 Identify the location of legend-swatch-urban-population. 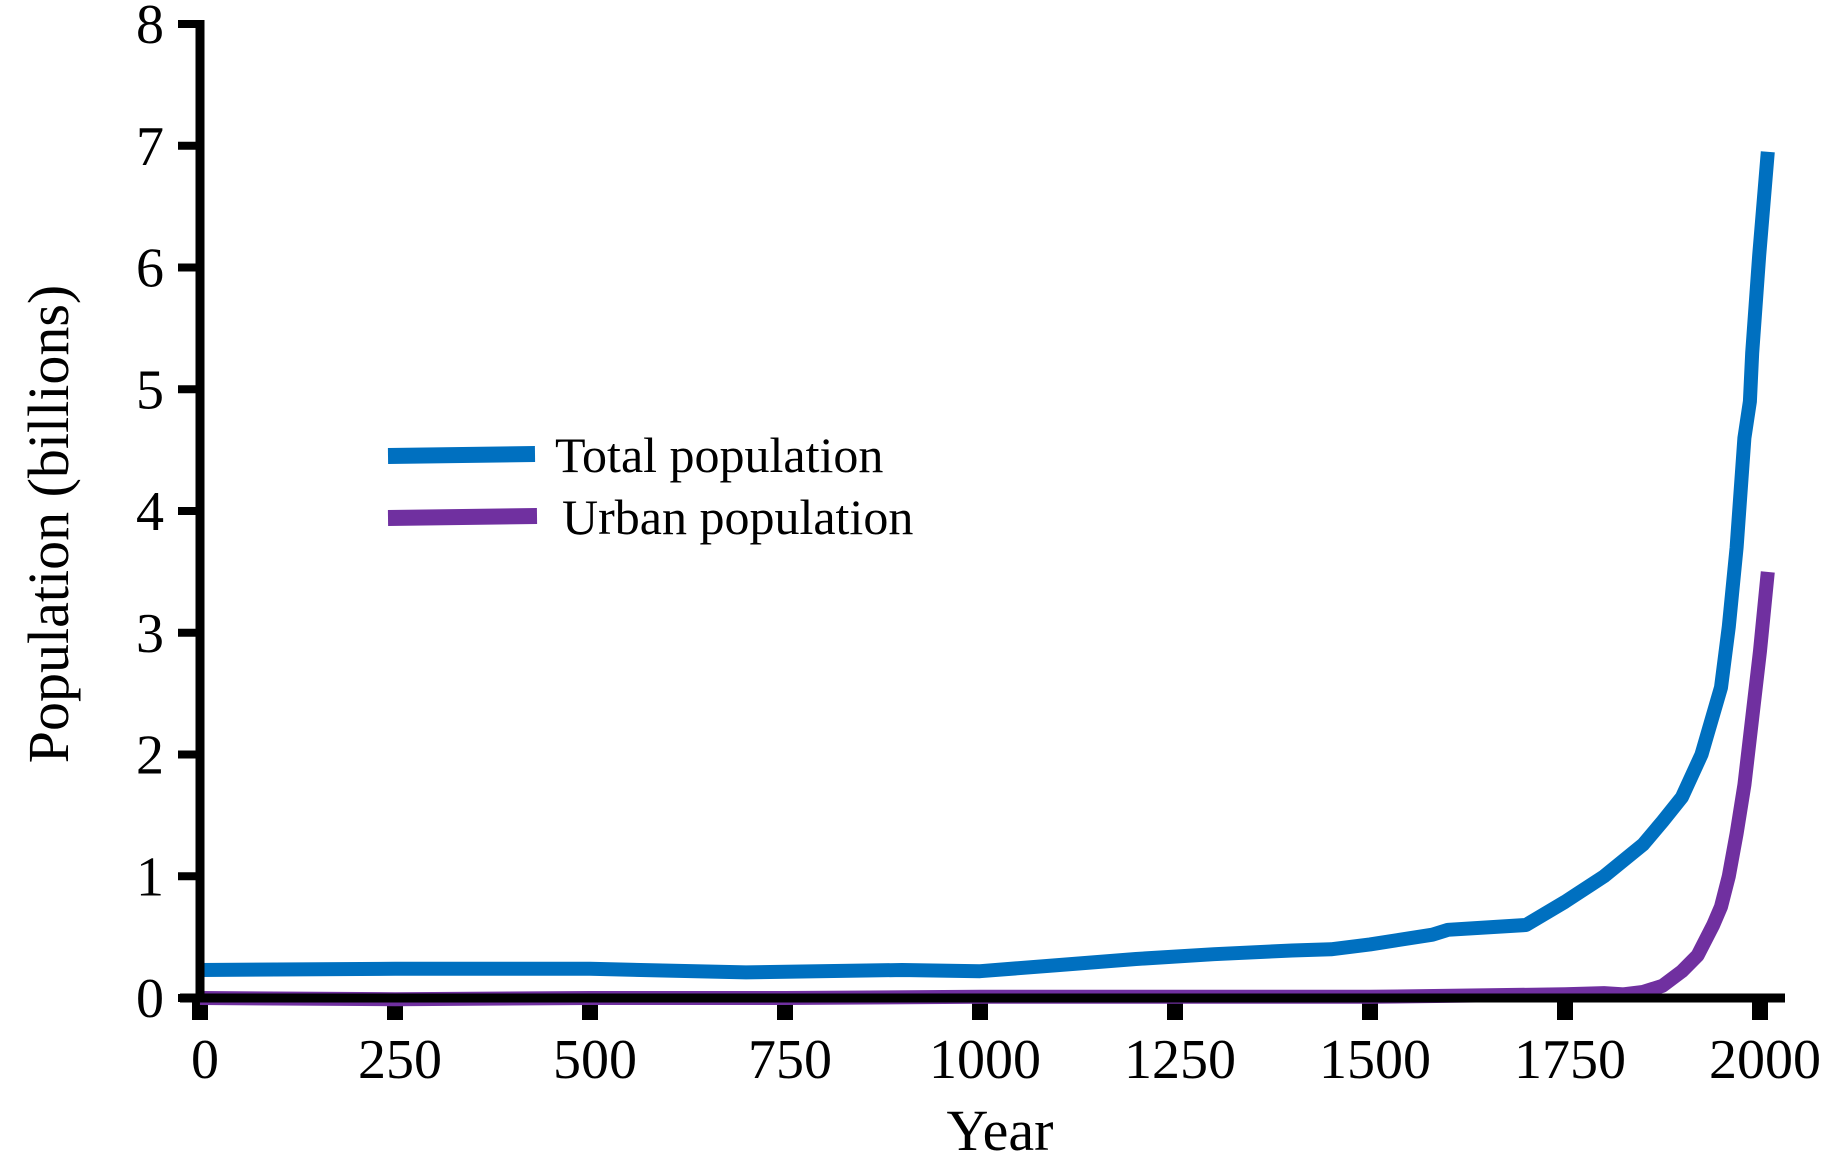
(462, 517).